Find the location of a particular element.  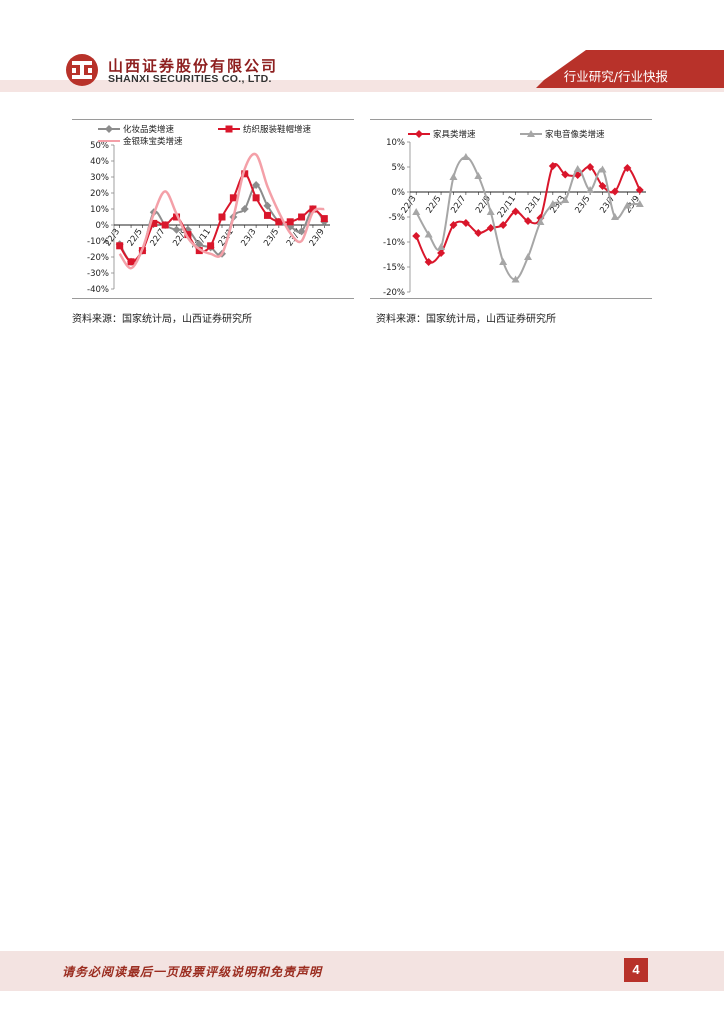

y-tick-label: 20% is located at coordinates (99, 194).